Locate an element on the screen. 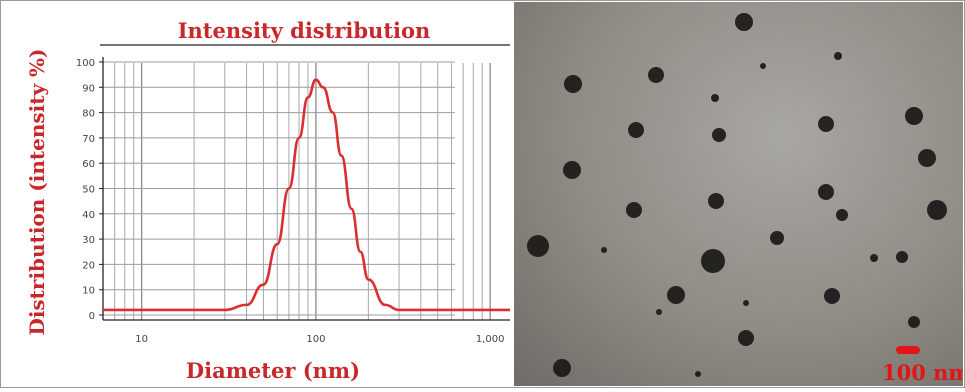 This screenshot has height=392, width=965. y-tick-label: 90 is located at coordinates (88, 88).